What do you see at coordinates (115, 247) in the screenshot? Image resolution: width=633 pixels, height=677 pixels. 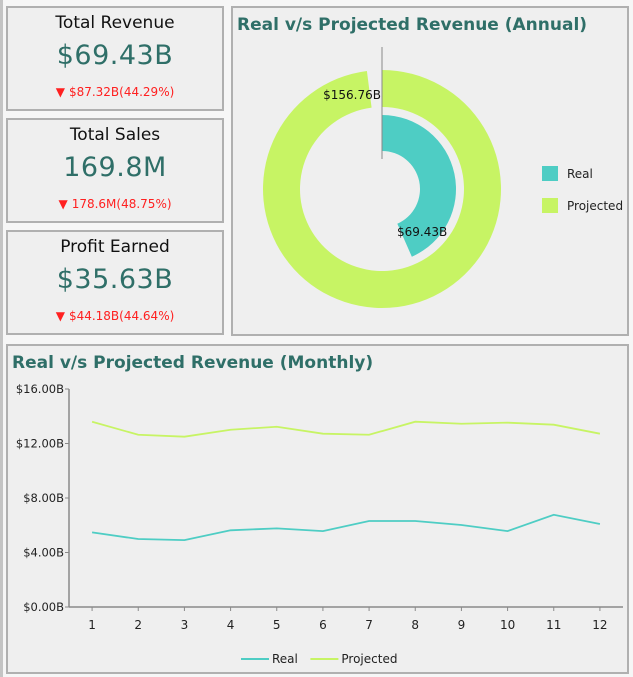 I see `kpi-title: Profit Earned` at bounding box center [115, 247].